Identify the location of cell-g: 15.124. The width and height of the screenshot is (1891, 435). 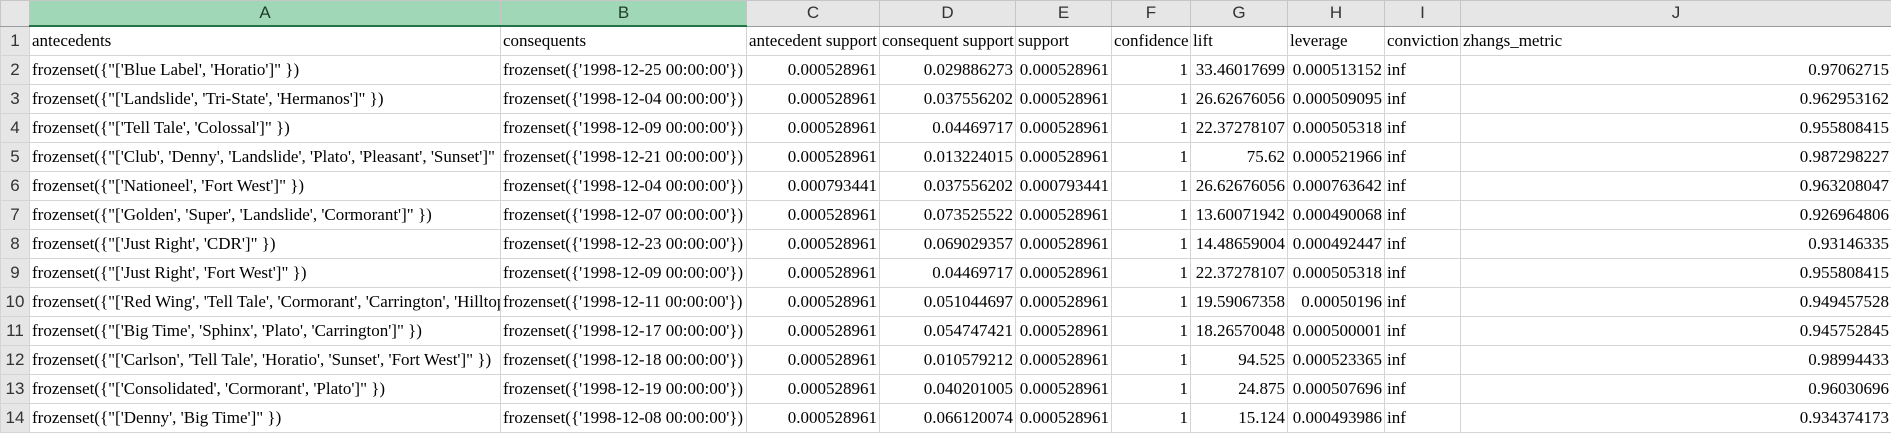
(1239, 418).